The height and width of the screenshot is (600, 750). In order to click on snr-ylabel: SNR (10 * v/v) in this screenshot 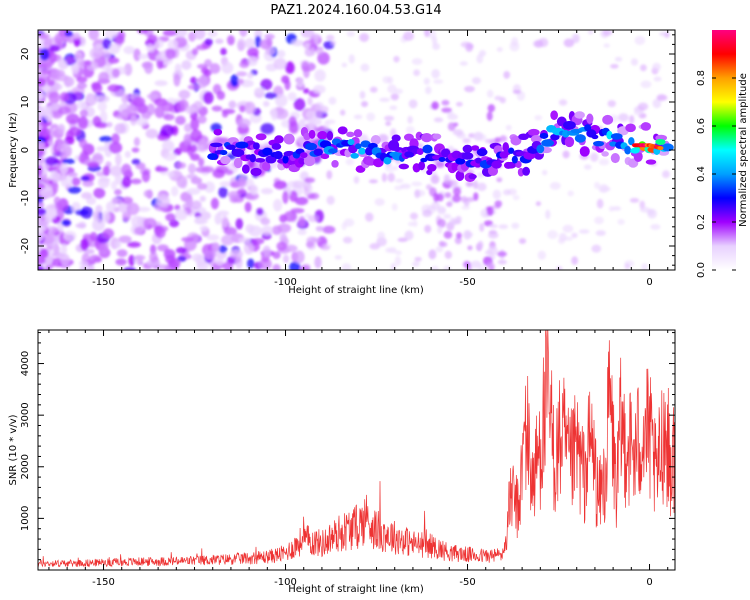, I will do `click(13, 449)`.